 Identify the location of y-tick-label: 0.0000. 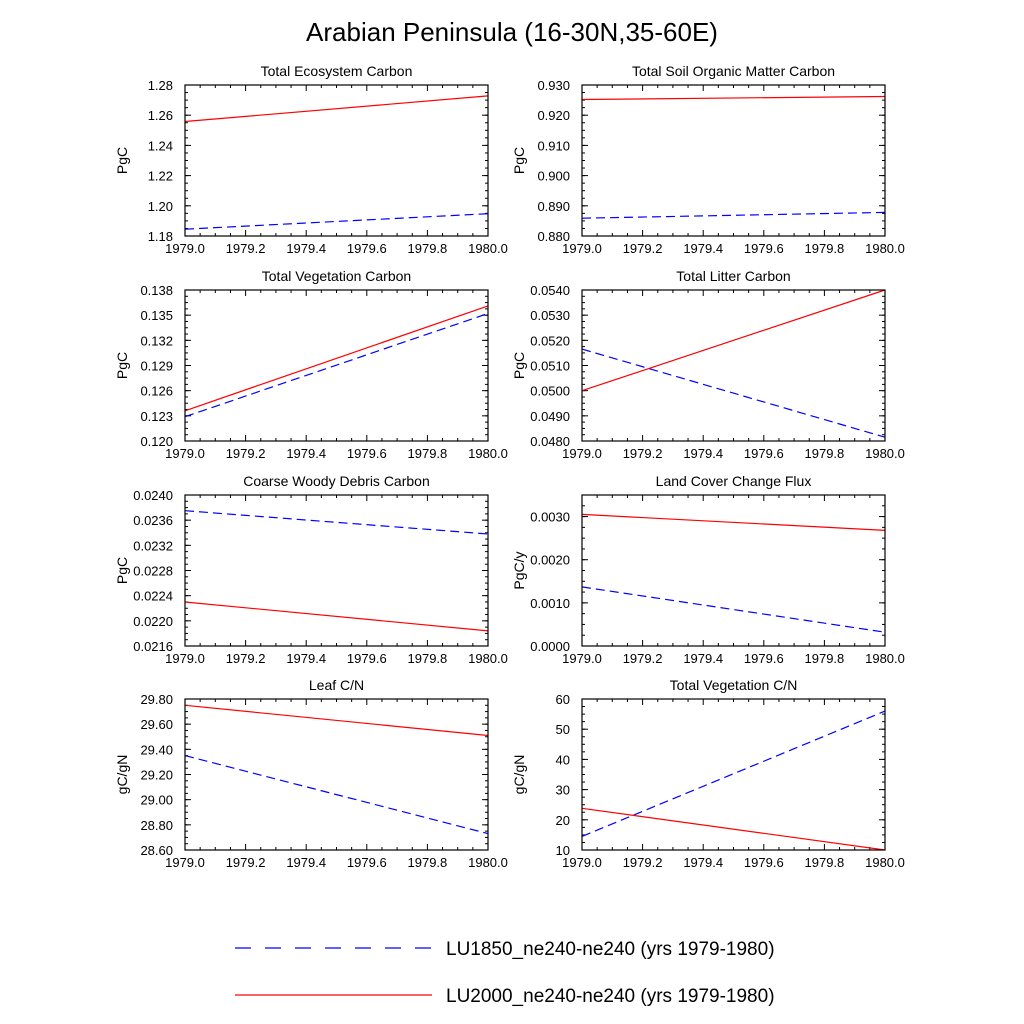
(550, 646).